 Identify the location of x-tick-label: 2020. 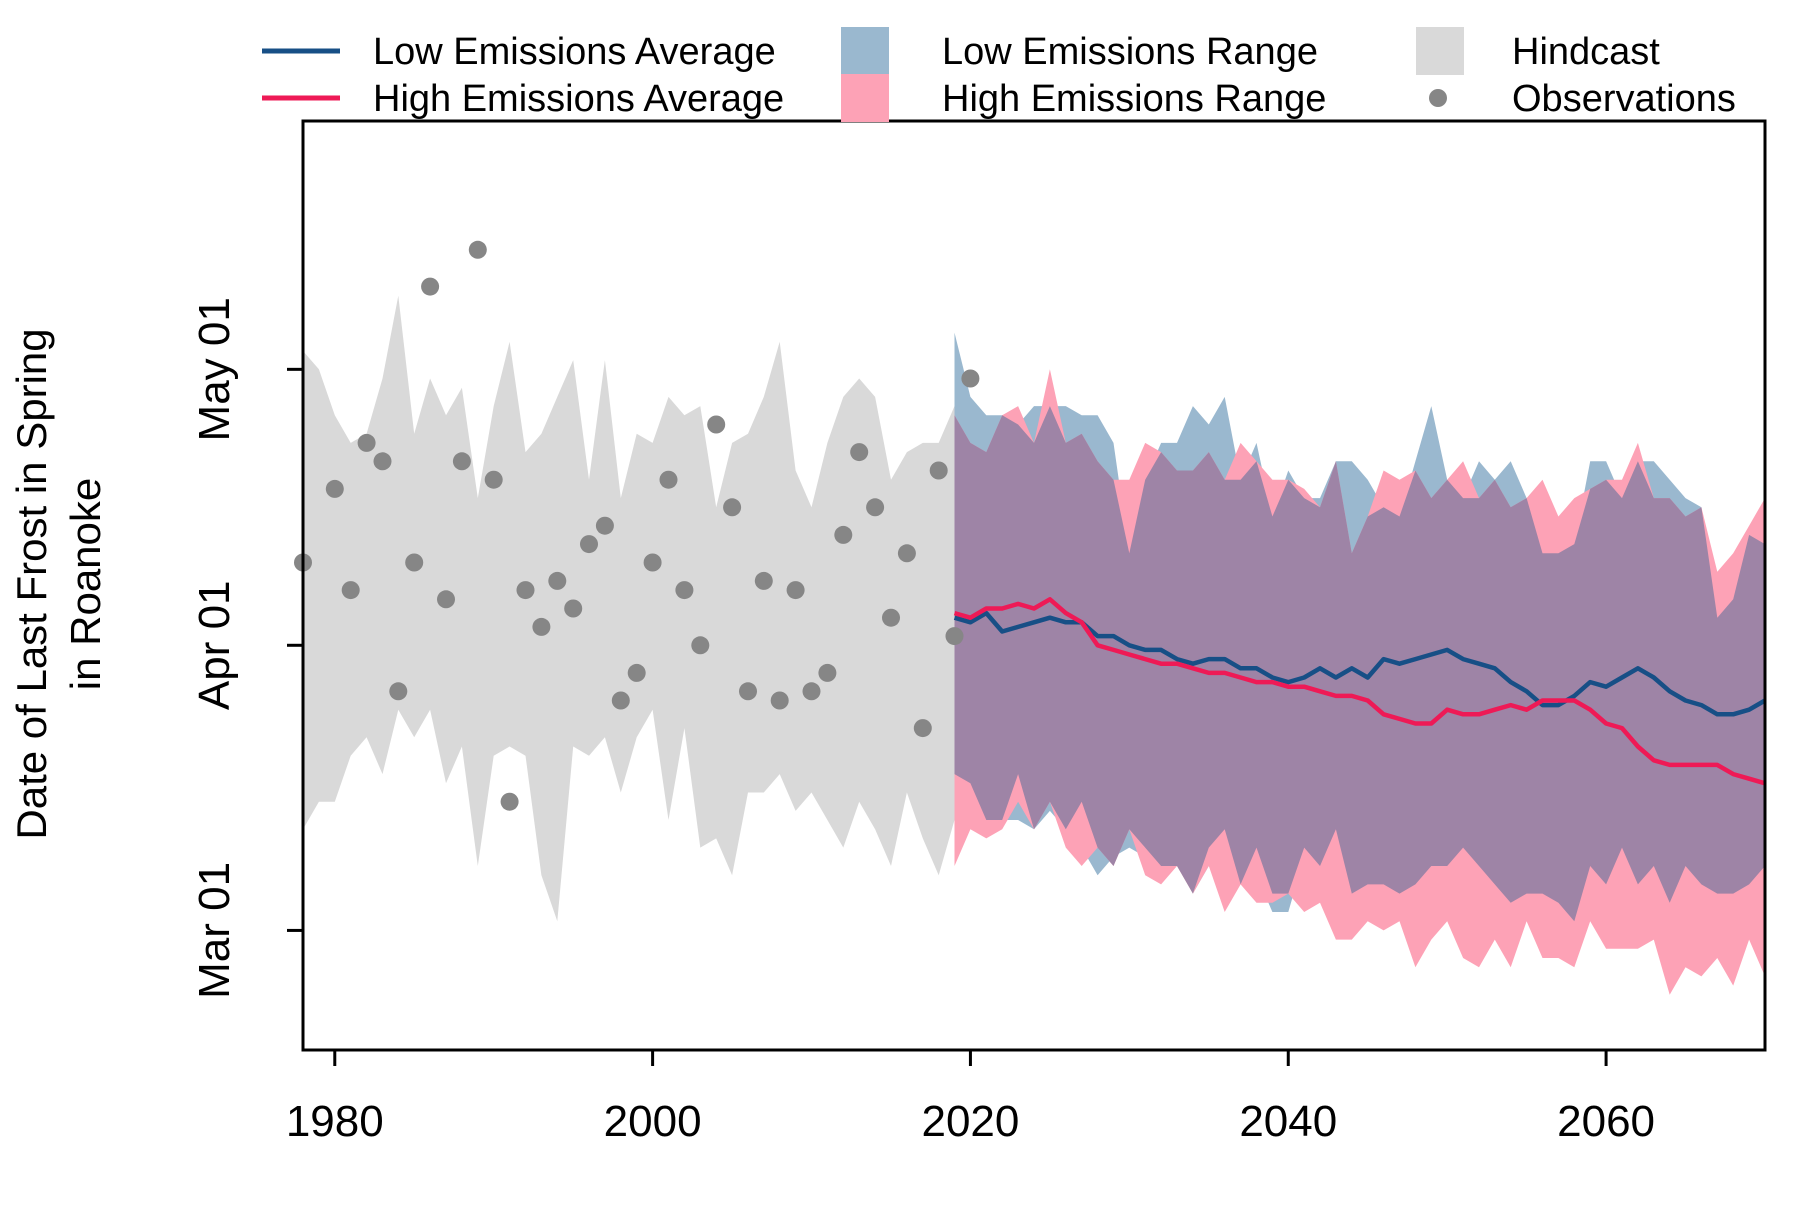
(970, 1121).